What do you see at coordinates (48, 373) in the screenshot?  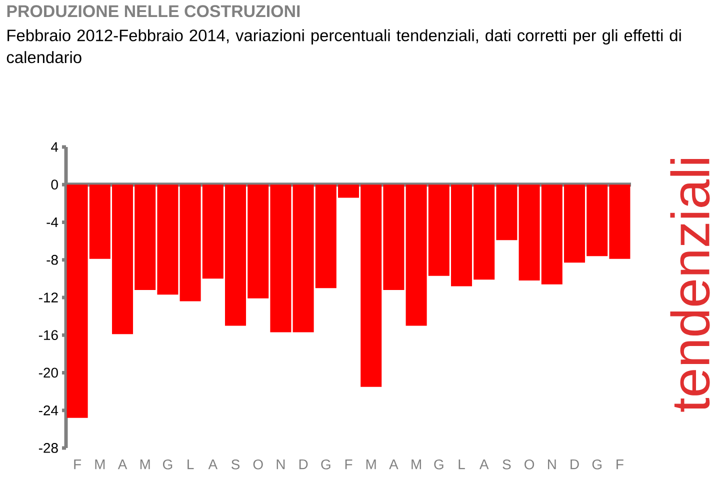 I see `y-tick-label: -20` at bounding box center [48, 373].